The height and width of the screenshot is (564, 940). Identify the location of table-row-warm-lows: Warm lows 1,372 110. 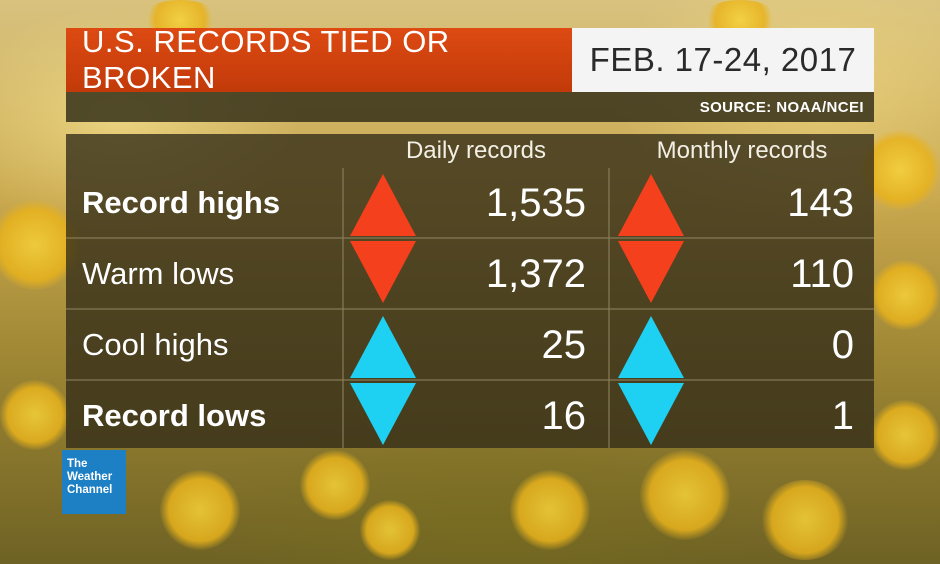
(470, 274).